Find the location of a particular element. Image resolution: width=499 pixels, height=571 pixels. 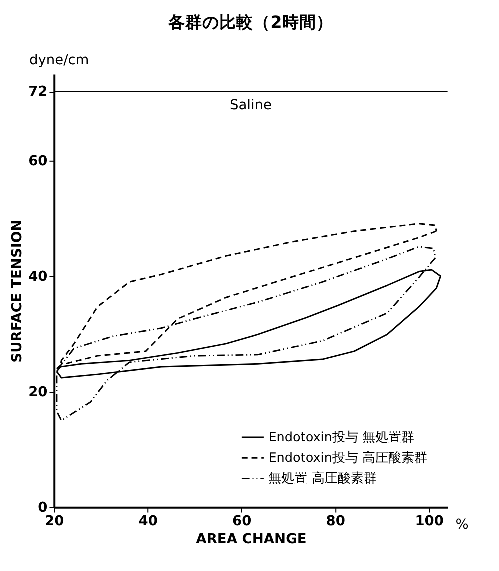

y-tick-label: 20 is located at coordinates (38, 392).